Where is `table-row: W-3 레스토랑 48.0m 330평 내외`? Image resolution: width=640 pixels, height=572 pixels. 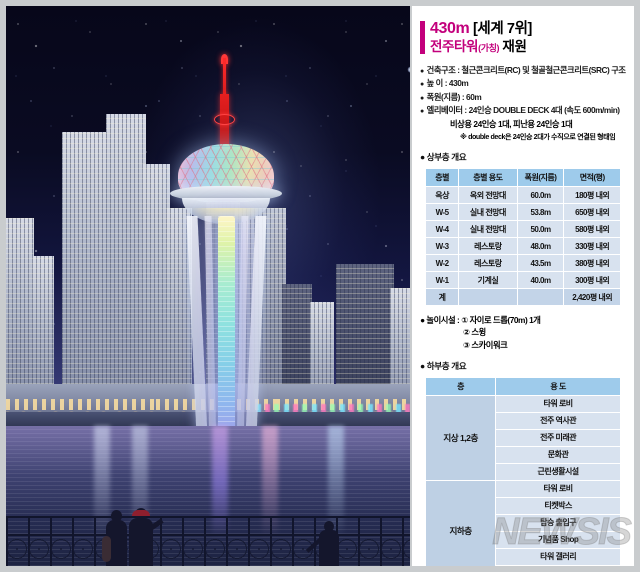 table-row: W-3 레스토랑 48.0m 330평 내외 is located at coordinates (522, 246).